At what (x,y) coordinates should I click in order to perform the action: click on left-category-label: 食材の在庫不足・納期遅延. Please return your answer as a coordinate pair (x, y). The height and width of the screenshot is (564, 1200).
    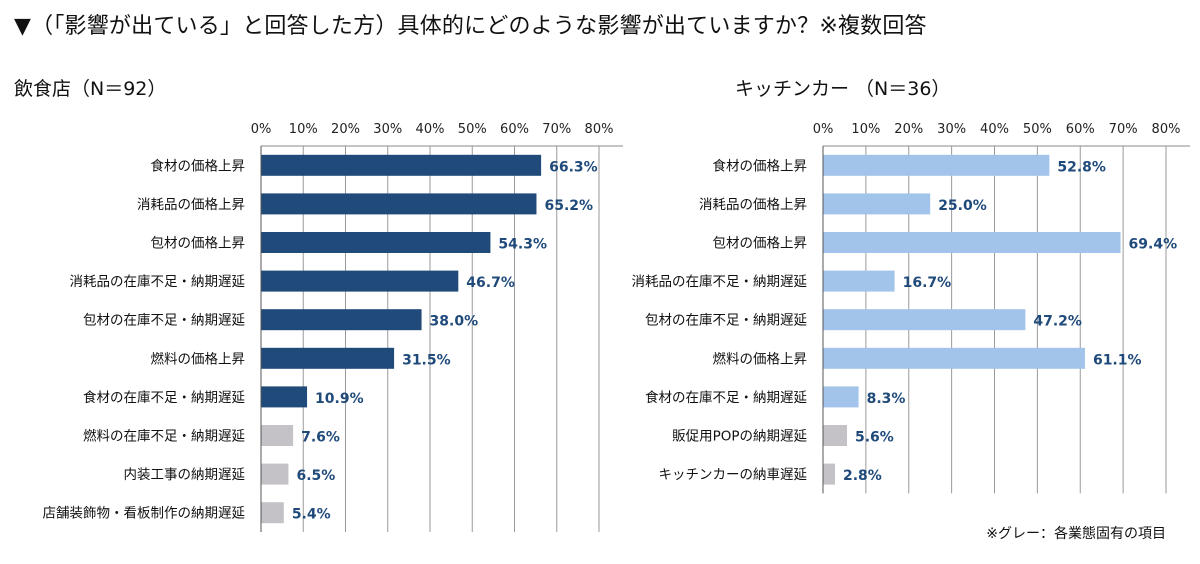
    Looking at the image, I should click on (164, 397).